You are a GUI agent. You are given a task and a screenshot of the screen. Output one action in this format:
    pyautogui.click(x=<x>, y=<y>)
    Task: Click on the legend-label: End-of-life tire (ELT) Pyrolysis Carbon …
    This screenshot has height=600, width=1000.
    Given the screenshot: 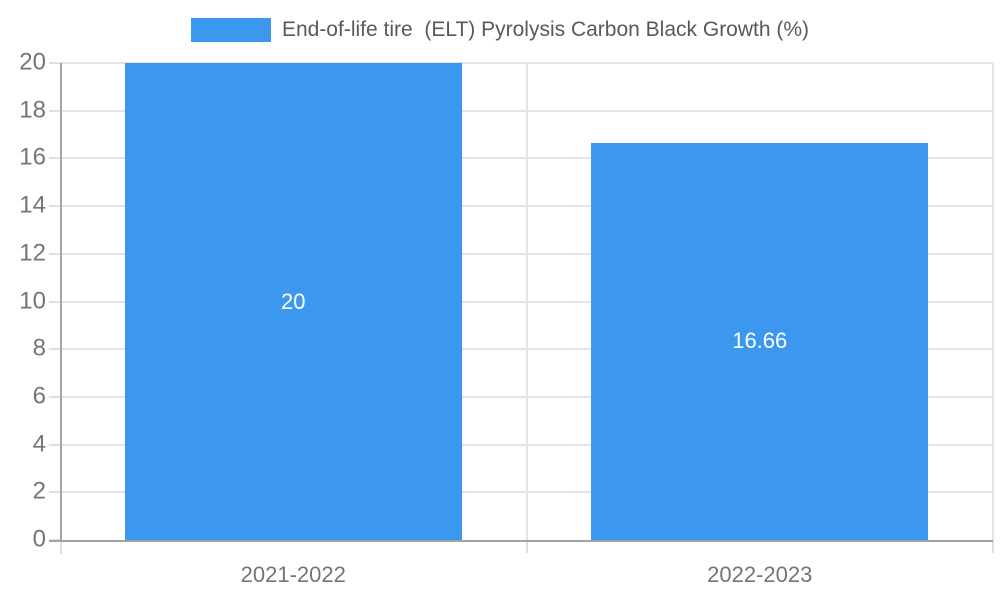 What is the action you would take?
    pyautogui.click(x=545, y=29)
    